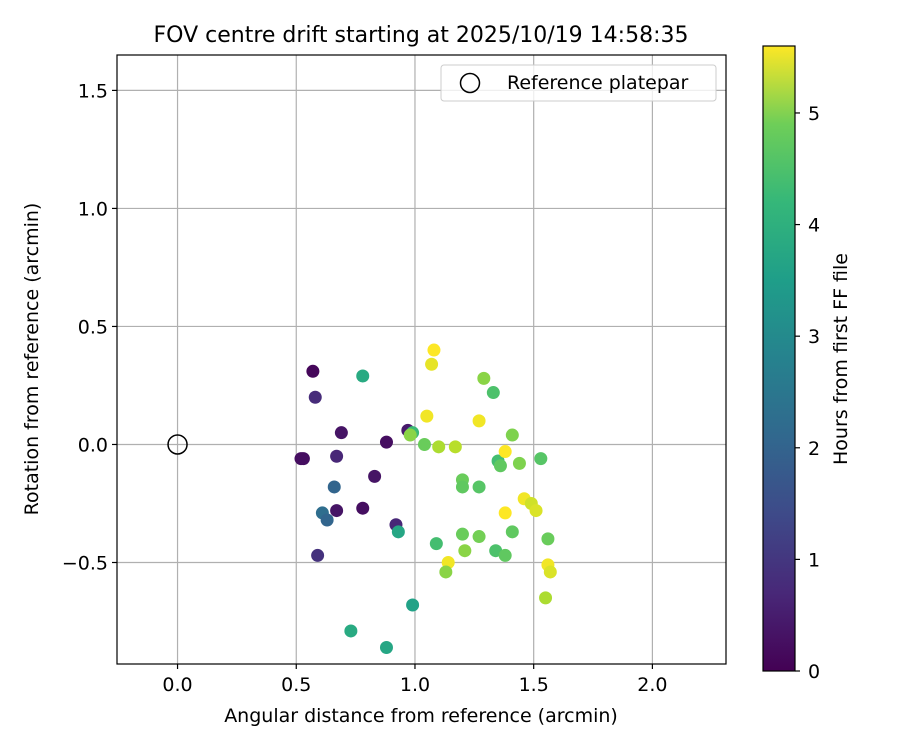  I want to click on colorbar-label: Hours from first FF file, so click(841, 359).